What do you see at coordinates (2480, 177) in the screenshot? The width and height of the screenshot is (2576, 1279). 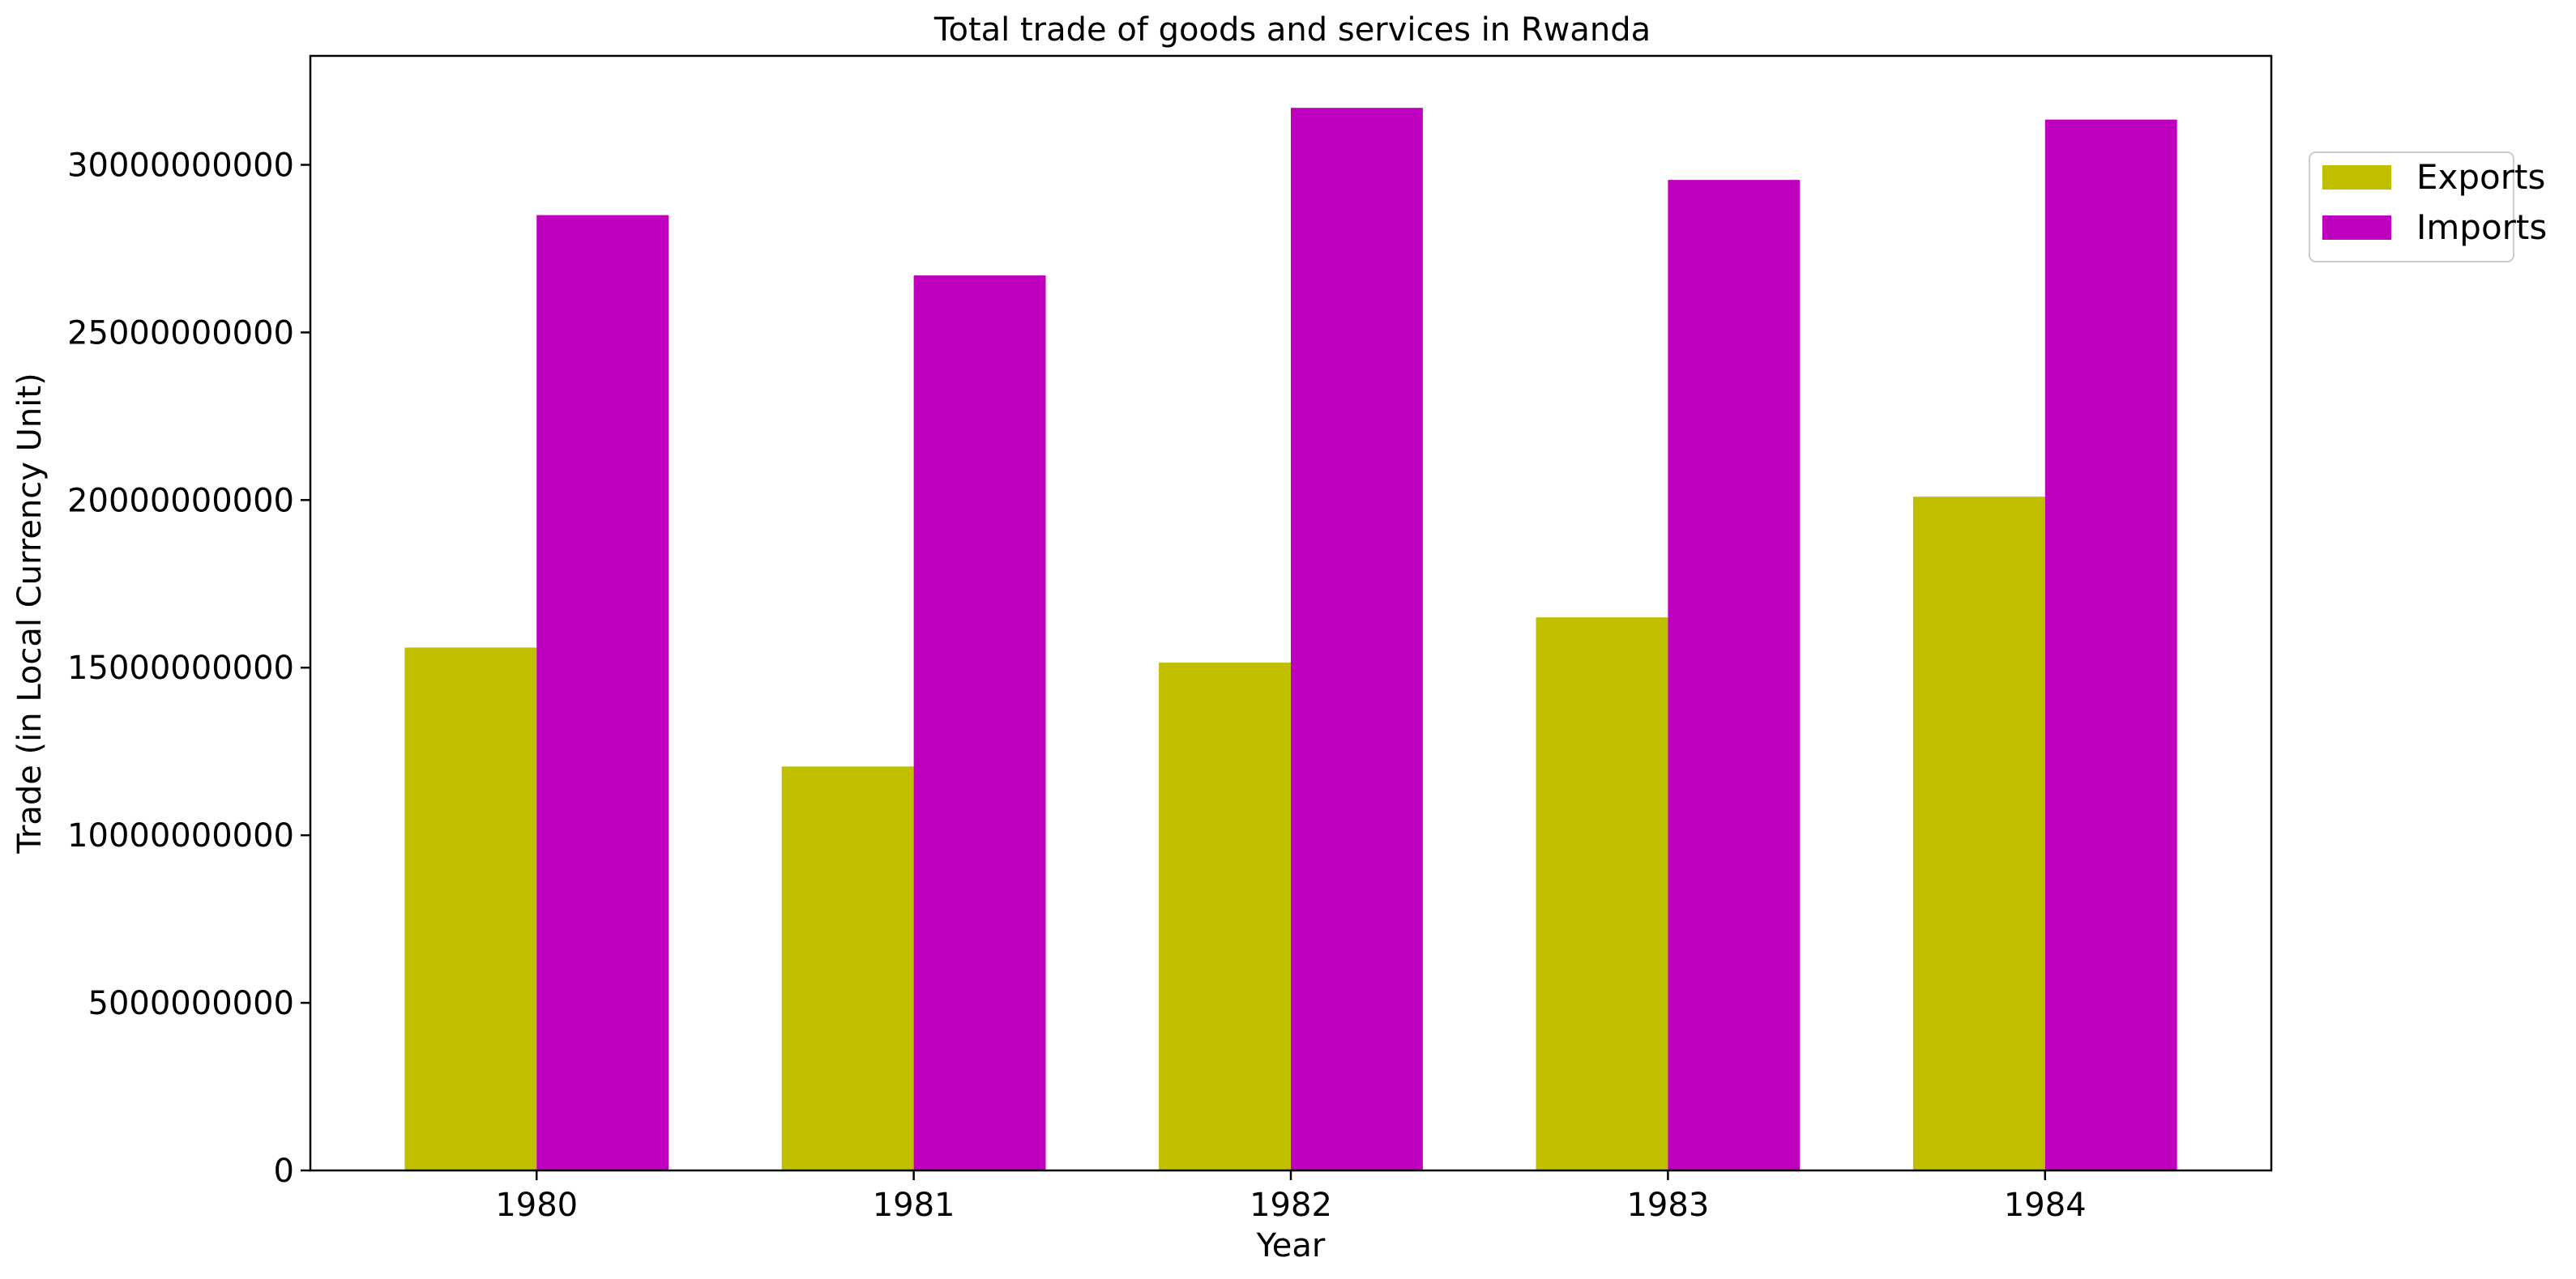 I see `legend-label-exports: Exports` at bounding box center [2480, 177].